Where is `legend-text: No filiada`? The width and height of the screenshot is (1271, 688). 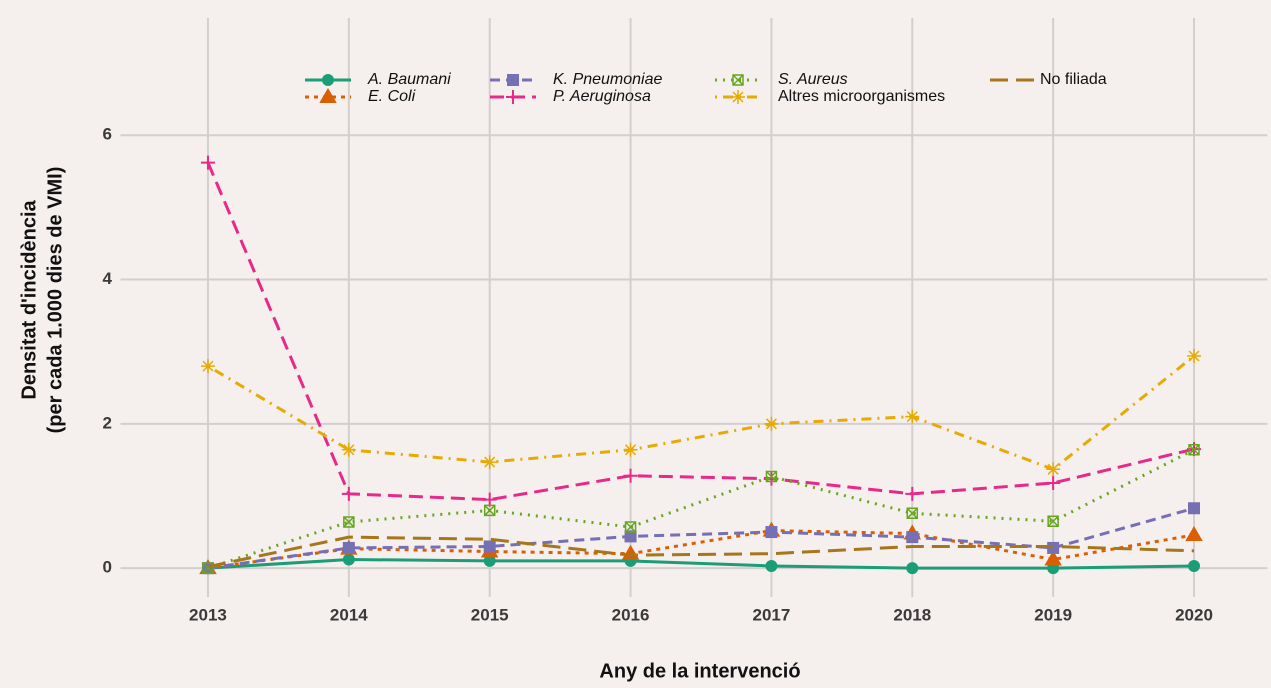
legend-text: No filiada is located at coordinates (1073, 79).